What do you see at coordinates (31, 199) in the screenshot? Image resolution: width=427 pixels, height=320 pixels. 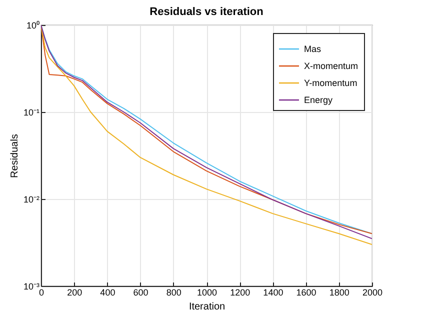 I see `y-tick-label: 10⁻²` at bounding box center [31, 199].